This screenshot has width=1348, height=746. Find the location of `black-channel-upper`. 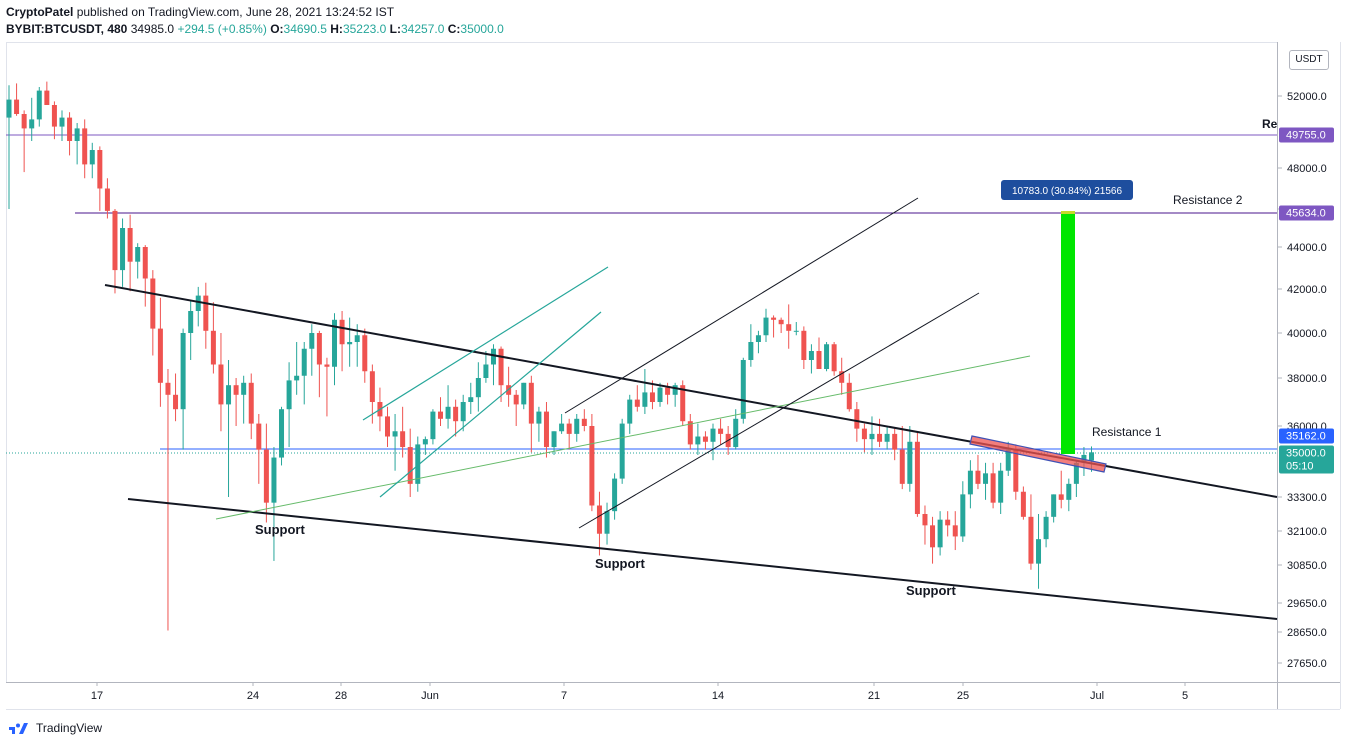

black-channel-upper is located at coordinates (741, 305).